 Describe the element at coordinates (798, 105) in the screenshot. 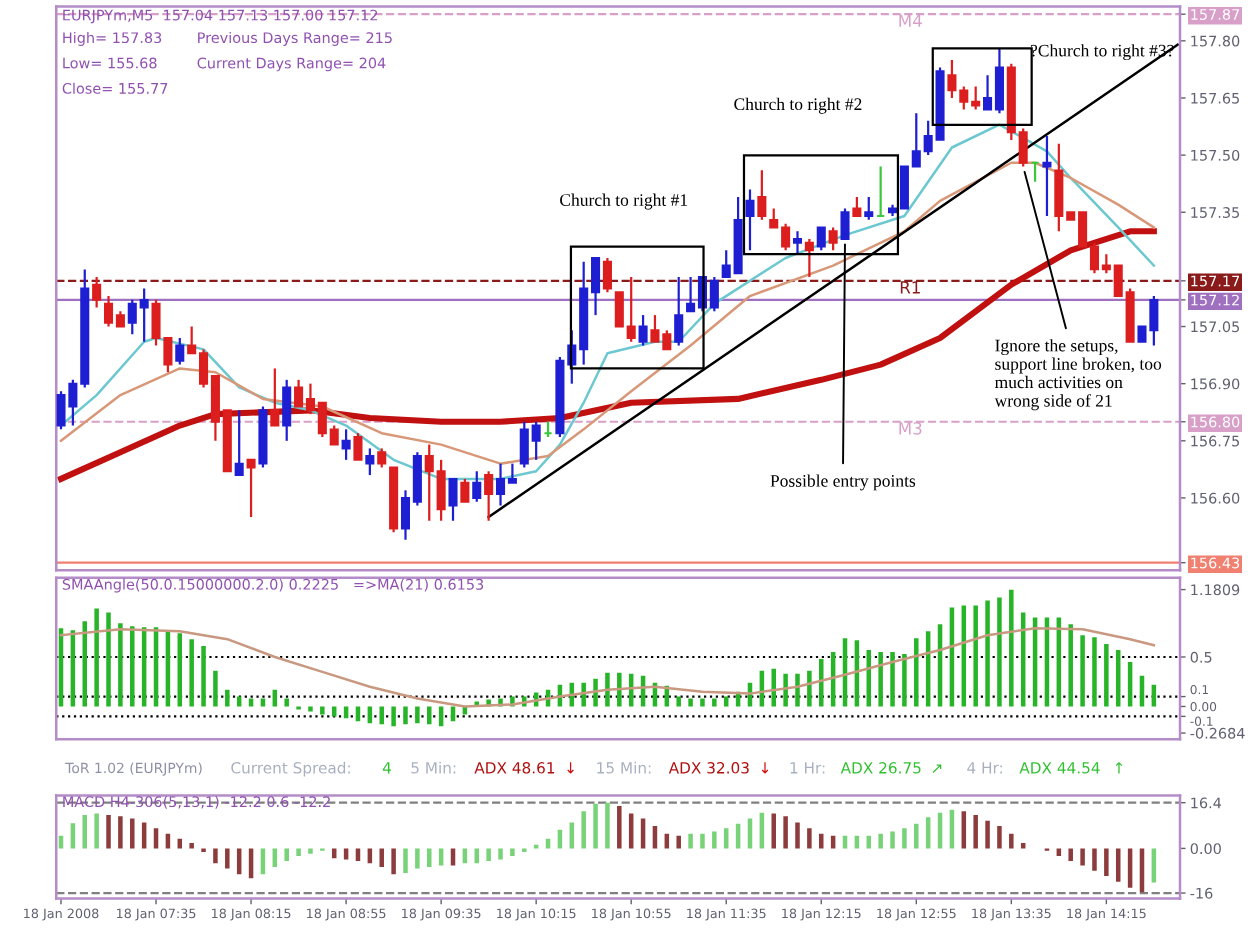

I see `annotation: Church to right #2` at that location.